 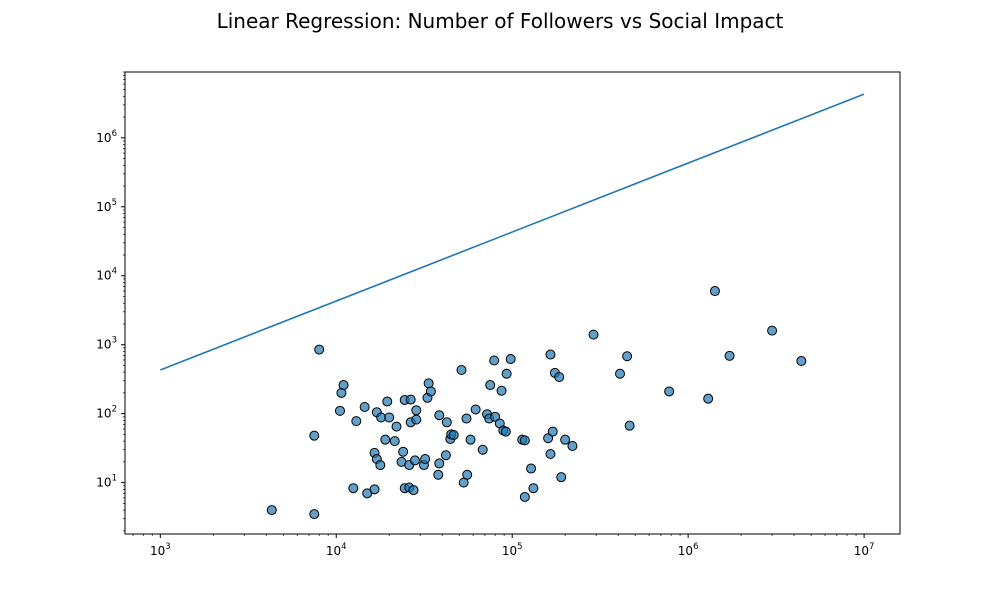 I want to click on y-tick-label: 10⁵, so click(x=106, y=206).